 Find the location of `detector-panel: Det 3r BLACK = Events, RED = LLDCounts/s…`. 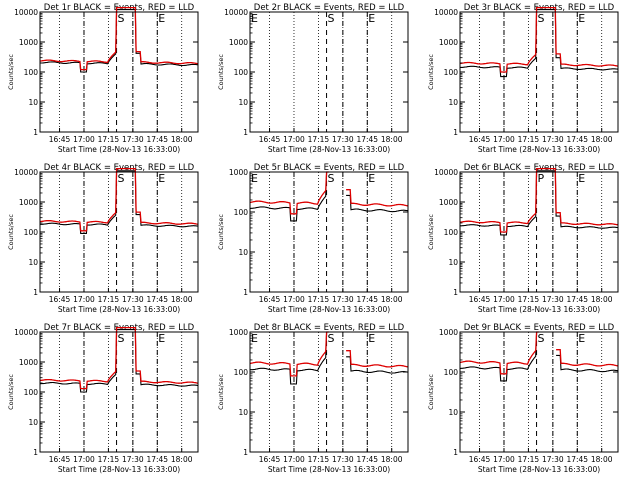

detector-panel: Det 3r BLACK = Events, RED = LLDCounts/s… is located at coordinates (523, 78).